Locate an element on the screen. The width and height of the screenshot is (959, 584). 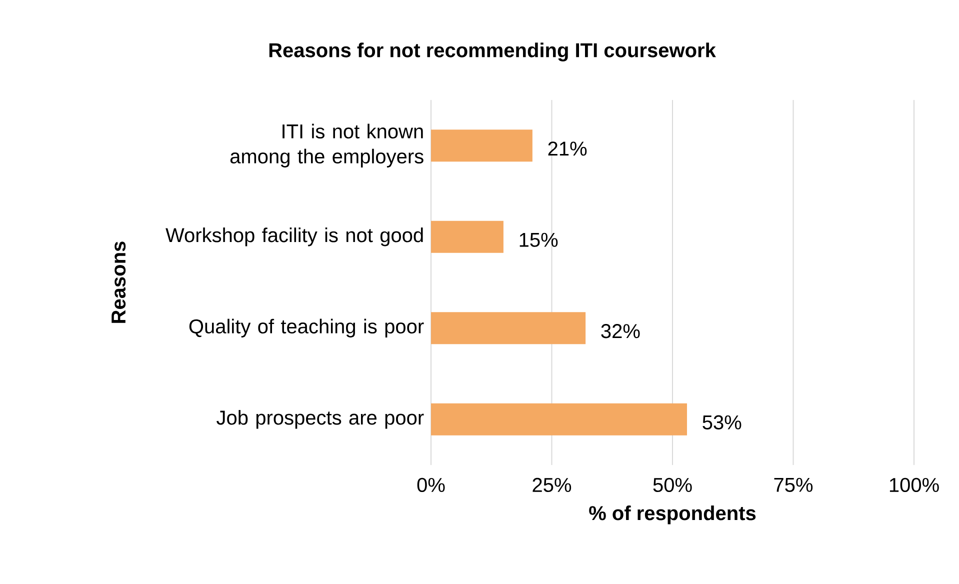
y-tick-label: Quality of teaching is poor is located at coordinates (306, 328).